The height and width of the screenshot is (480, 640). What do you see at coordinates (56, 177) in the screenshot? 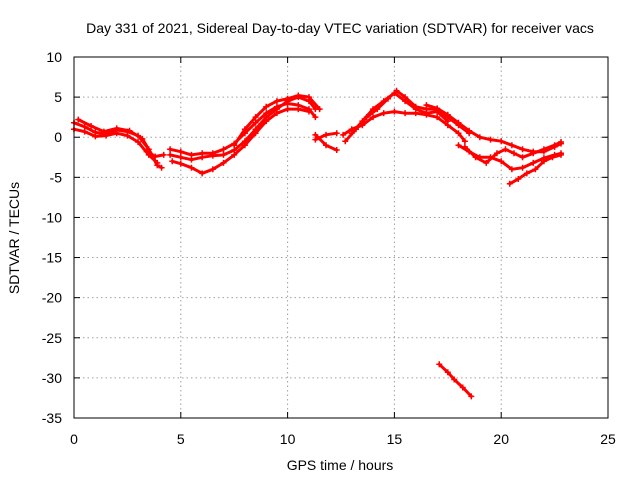
I see `y-tick-label: -5` at bounding box center [56, 177].